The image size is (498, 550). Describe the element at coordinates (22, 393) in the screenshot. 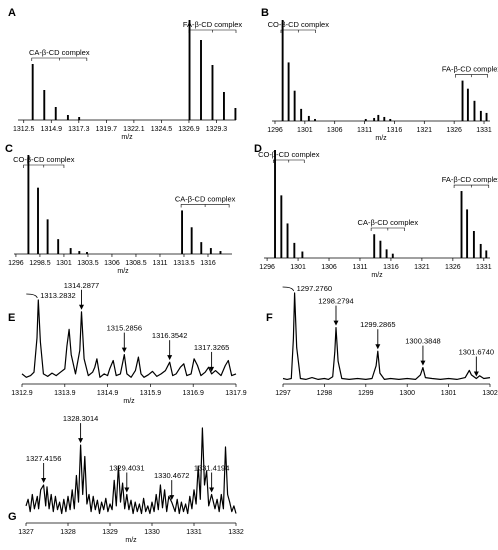

I see `x-tick-label: 1312.9` at that location.